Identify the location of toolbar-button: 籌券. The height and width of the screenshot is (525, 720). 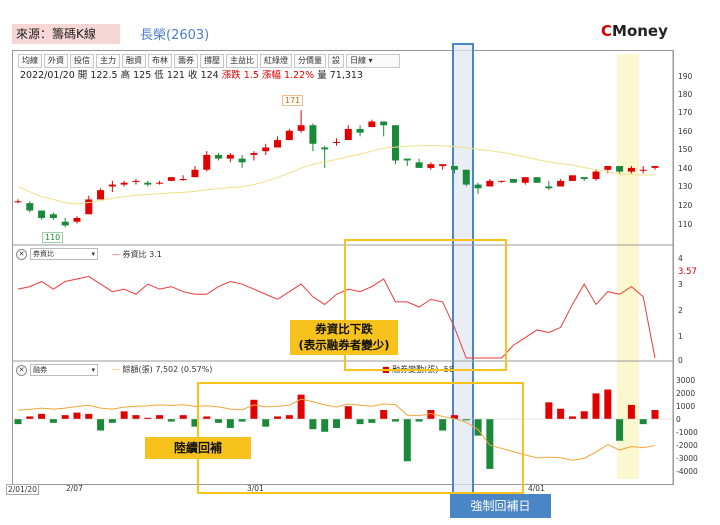
(186, 61).